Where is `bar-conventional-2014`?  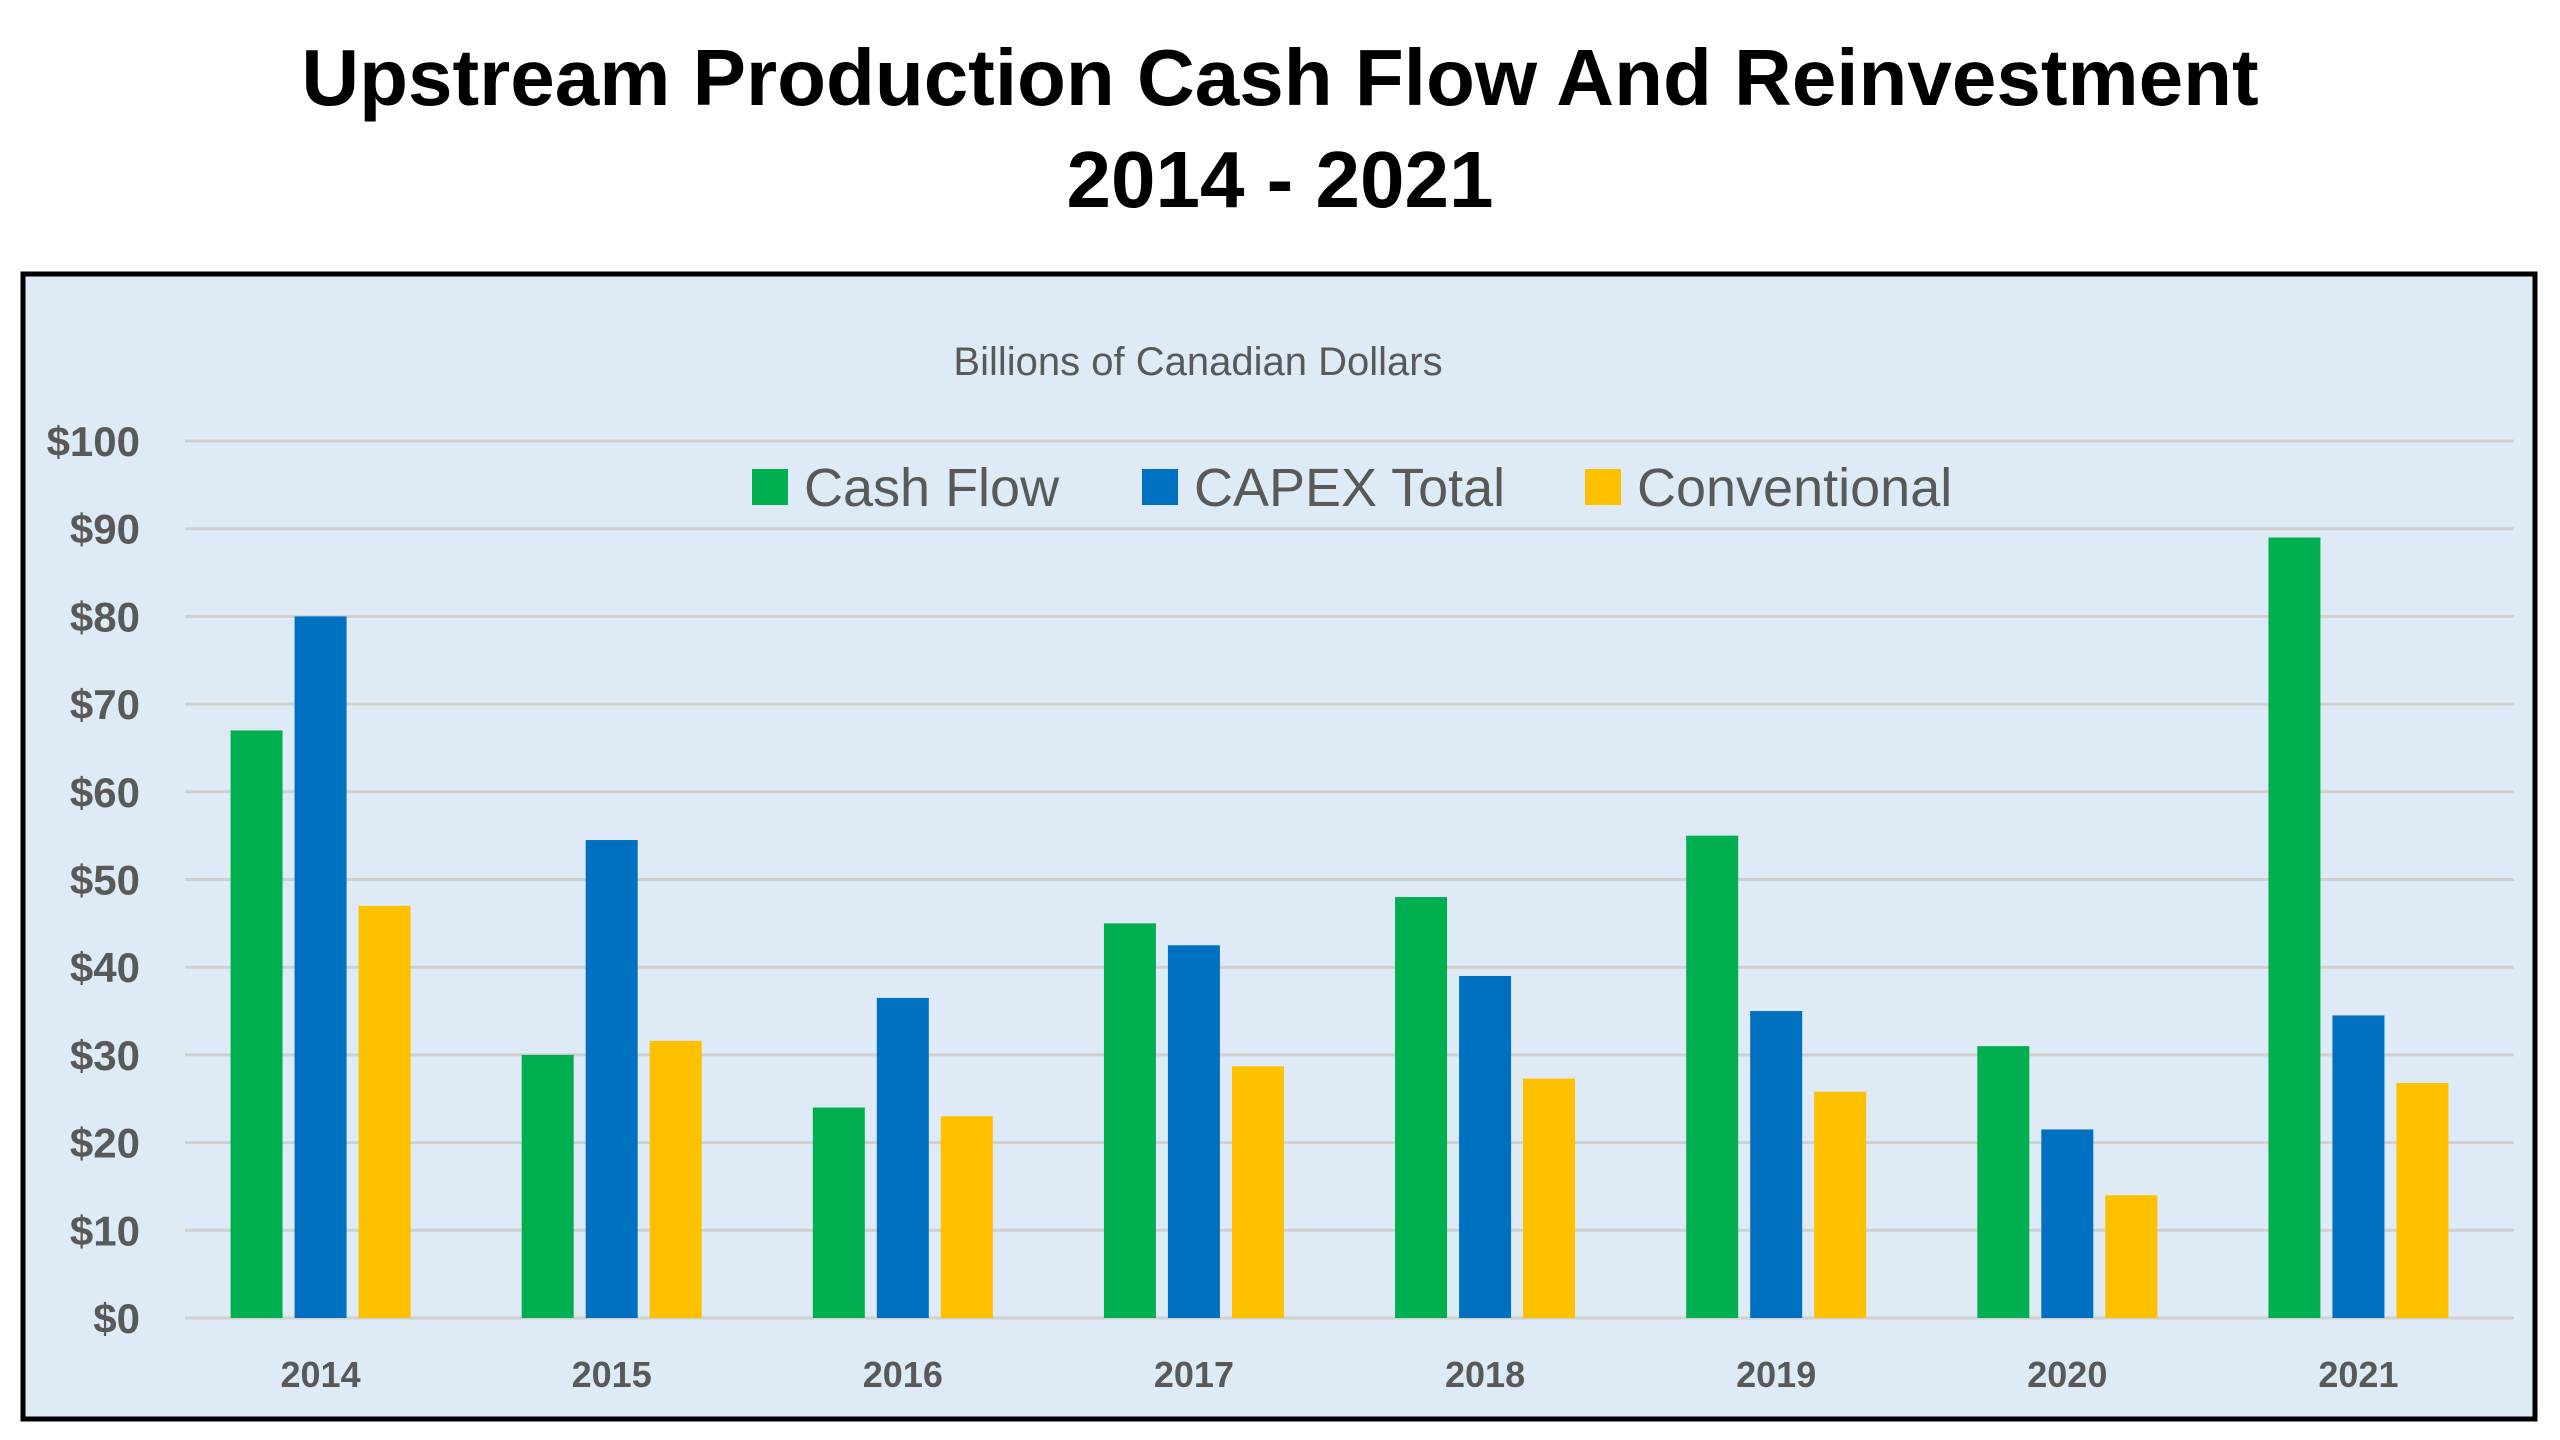
bar-conventional-2014 is located at coordinates (384, 1111).